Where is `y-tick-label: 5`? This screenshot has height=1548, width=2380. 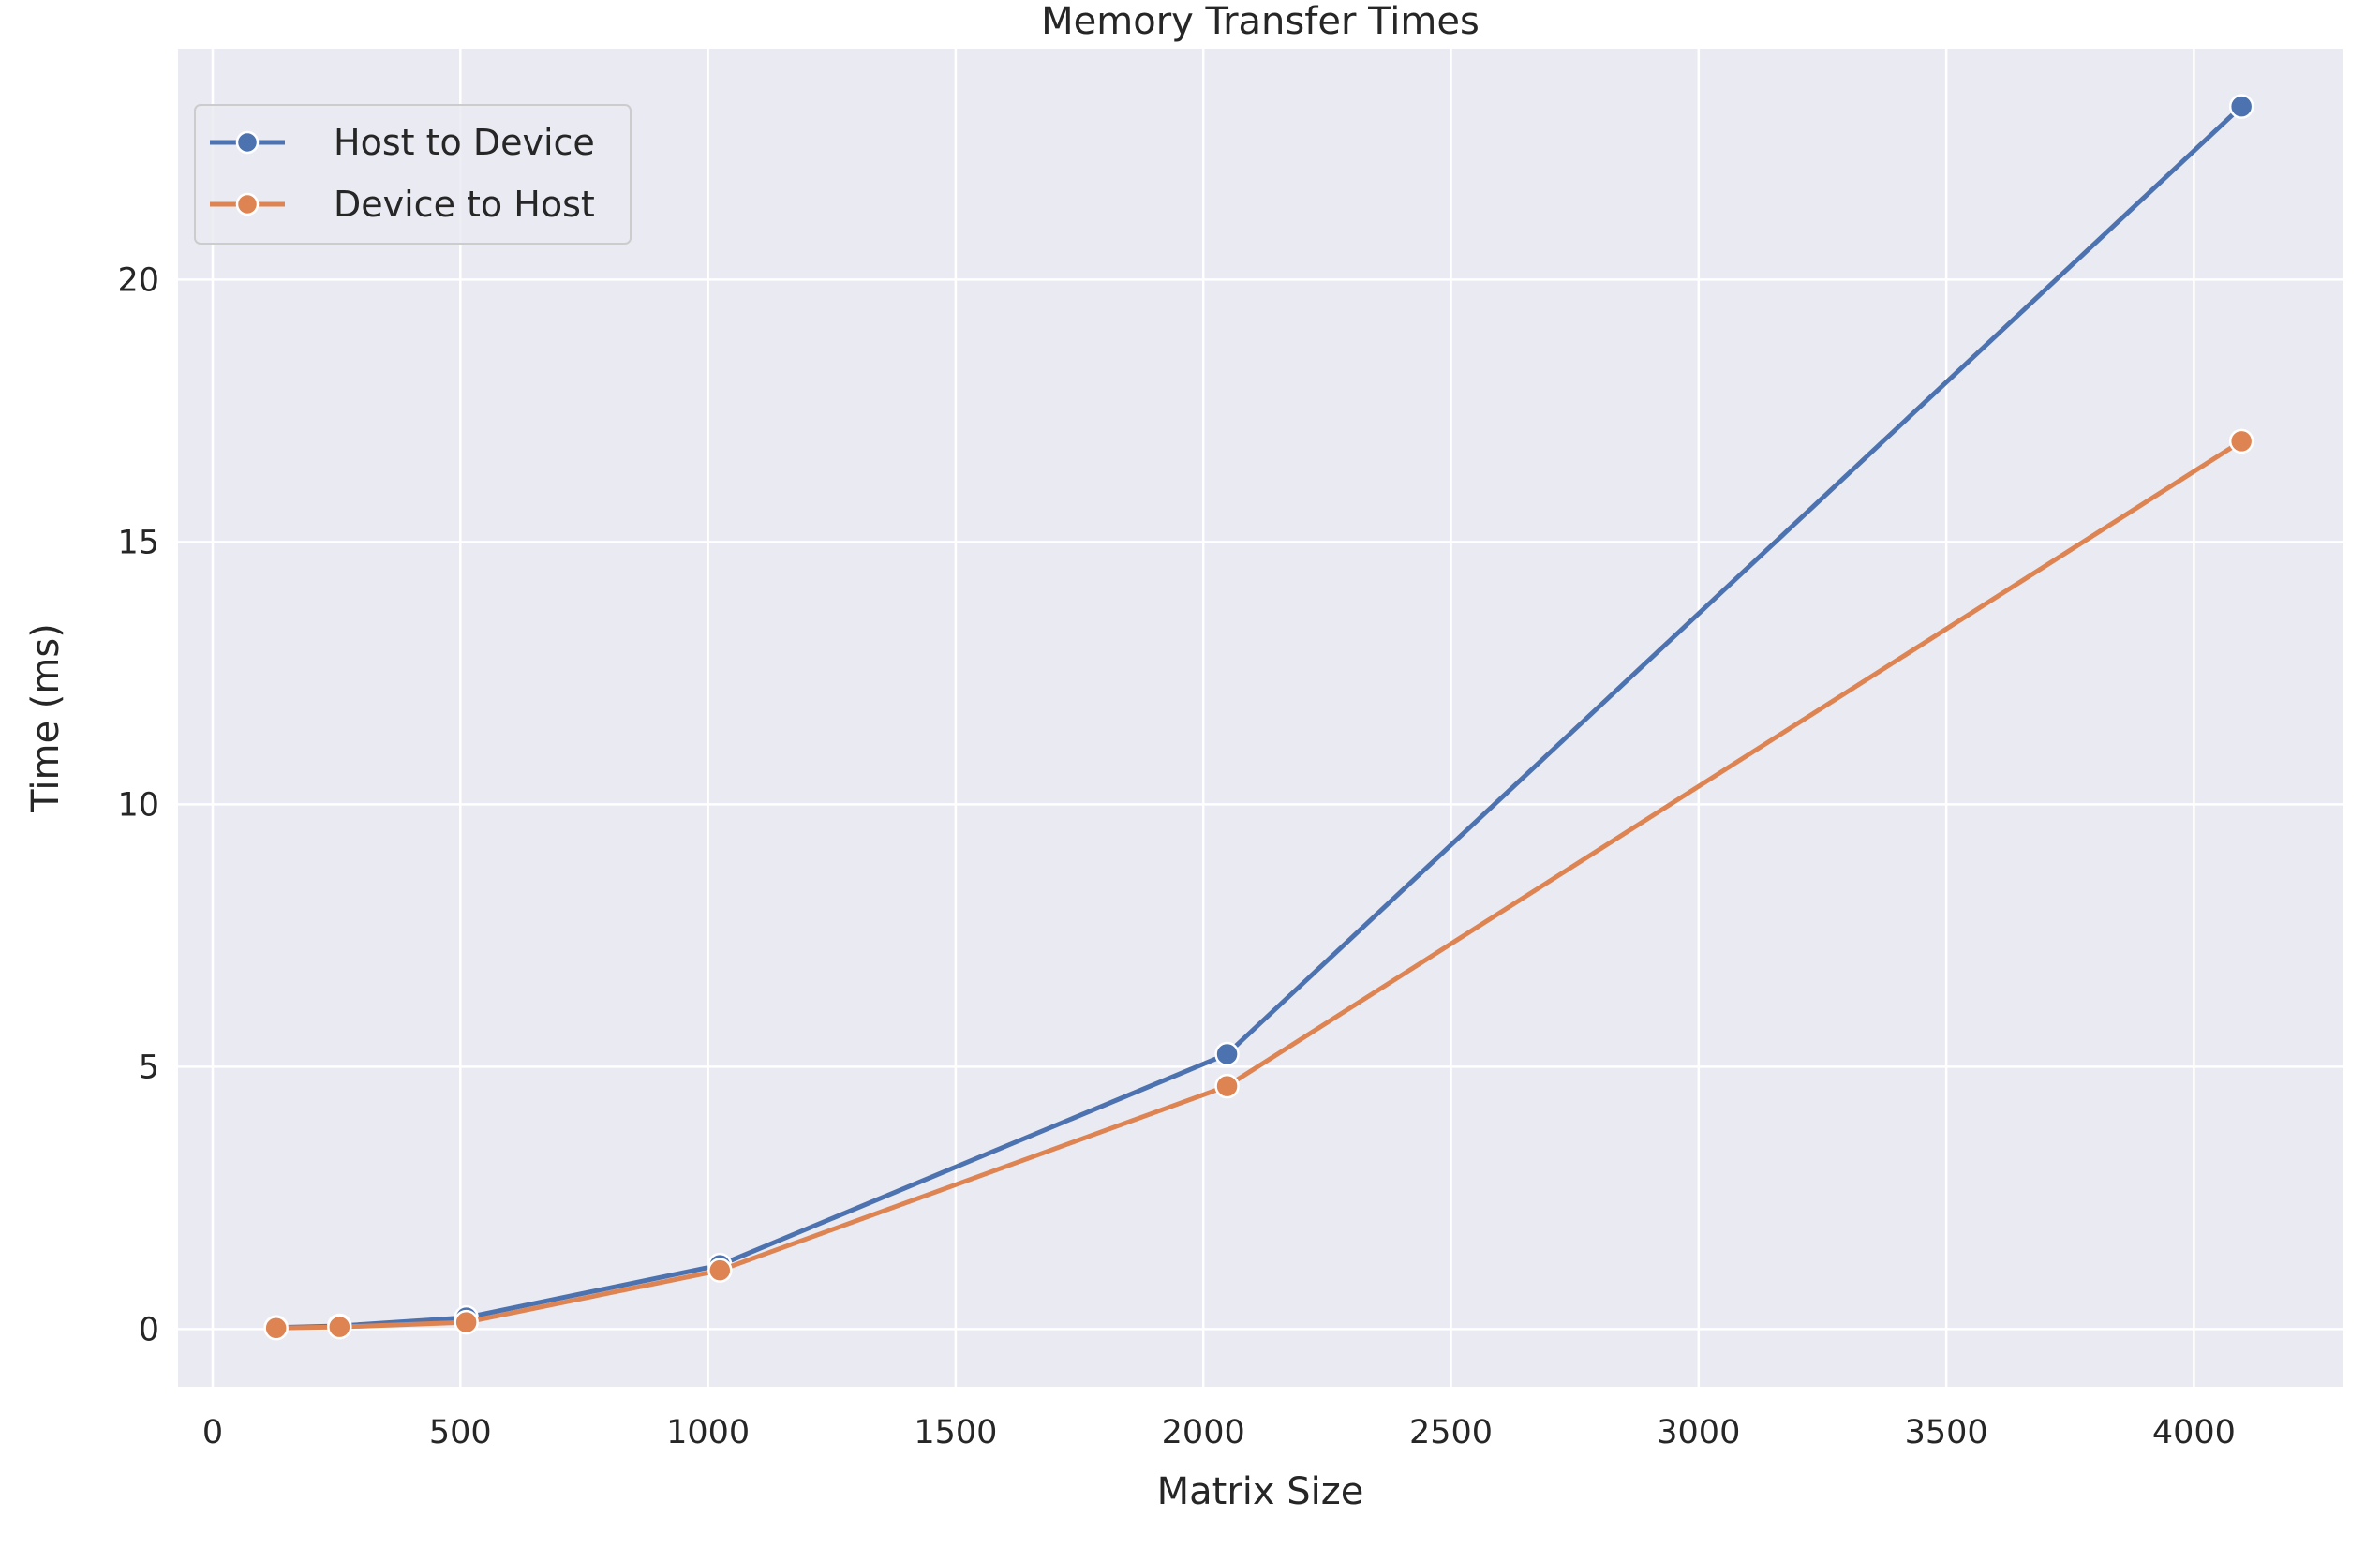
y-tick-label: 5 is located at coordinates (149, 1067).